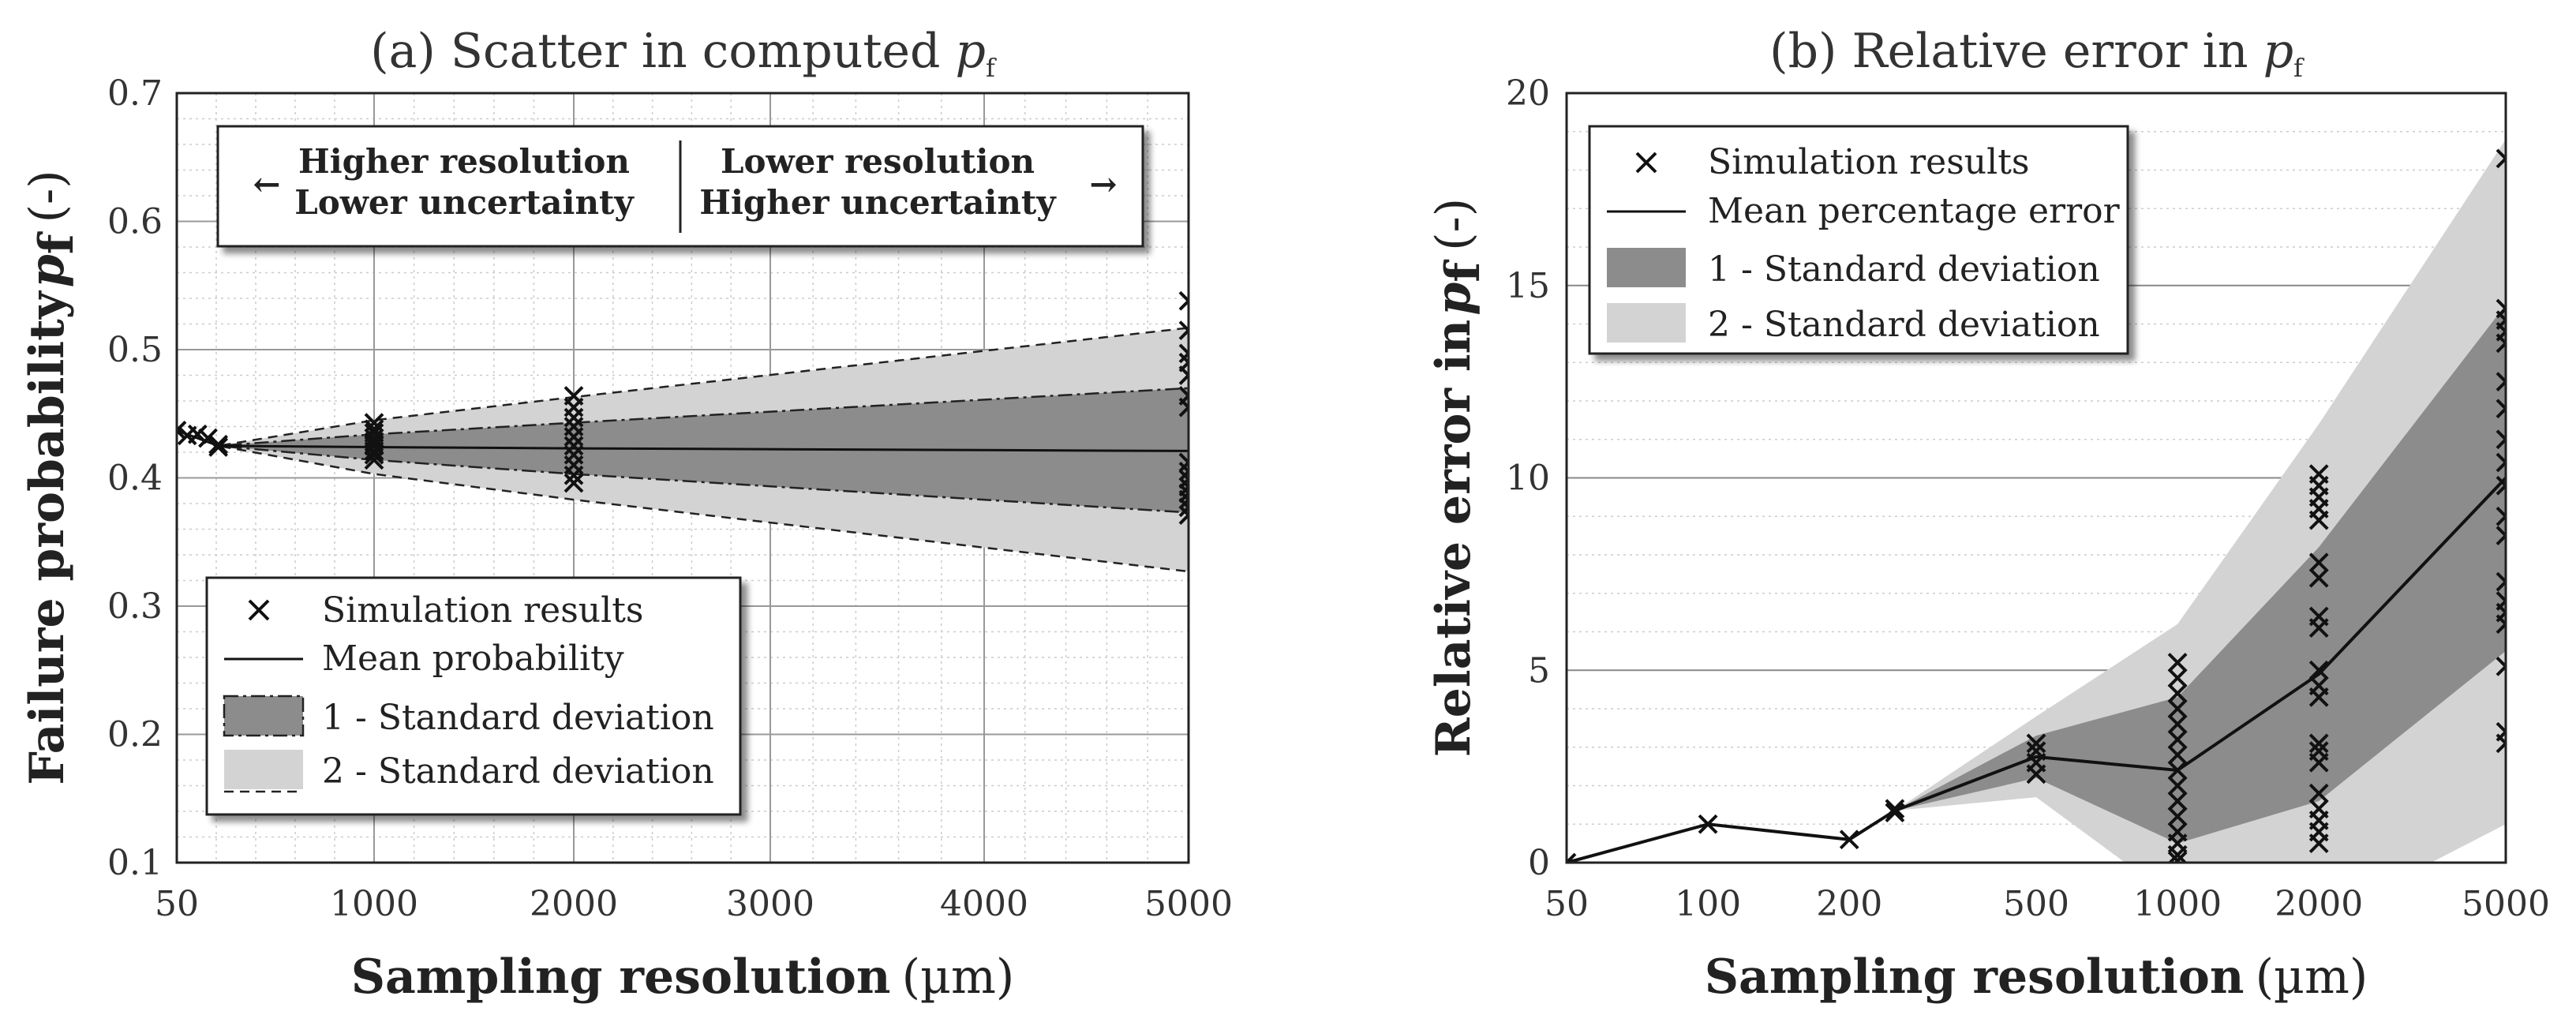  What do you see at coordinates (1914, 211) in the screenshot?
I see `legend-b-entry-1: Mean percentage error` at bounding box center [1914, 211].